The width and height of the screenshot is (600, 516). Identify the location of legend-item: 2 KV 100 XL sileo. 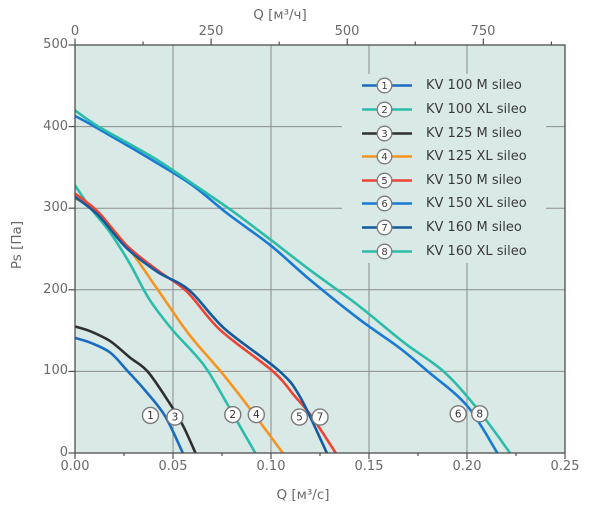
(444, 110).